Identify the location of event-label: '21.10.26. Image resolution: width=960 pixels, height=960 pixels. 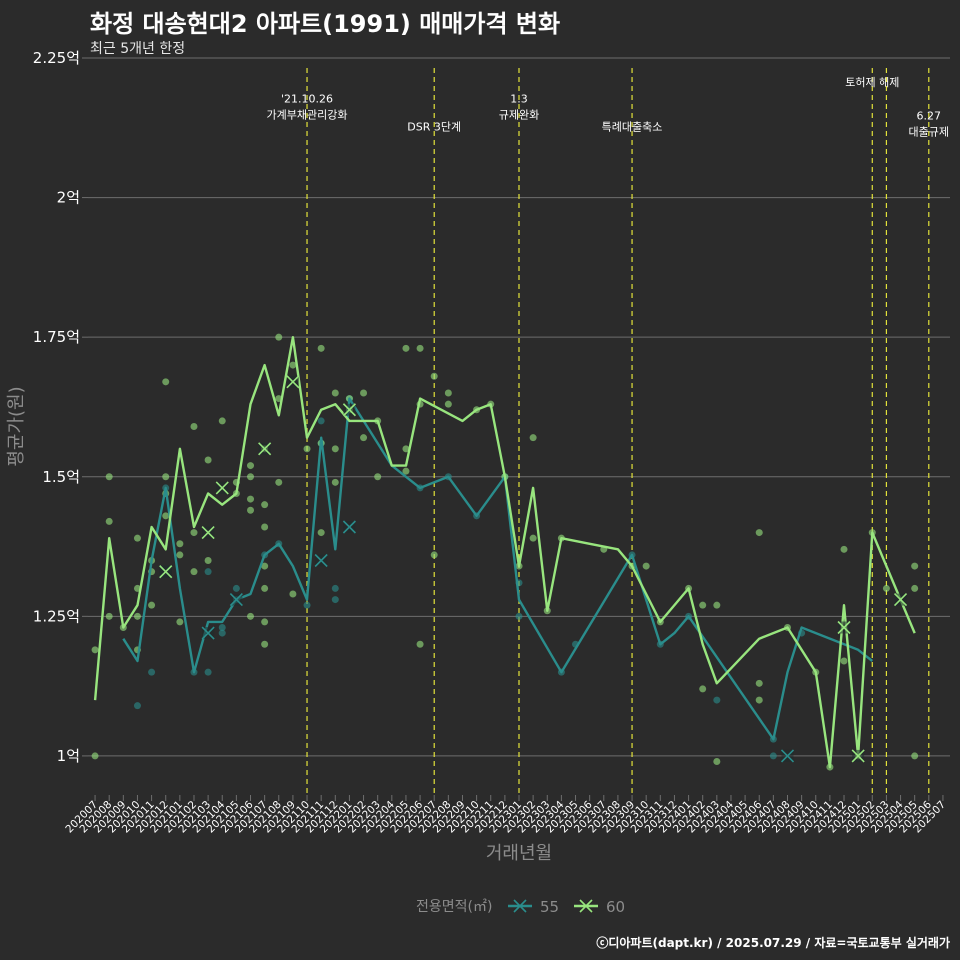
(307, 99).